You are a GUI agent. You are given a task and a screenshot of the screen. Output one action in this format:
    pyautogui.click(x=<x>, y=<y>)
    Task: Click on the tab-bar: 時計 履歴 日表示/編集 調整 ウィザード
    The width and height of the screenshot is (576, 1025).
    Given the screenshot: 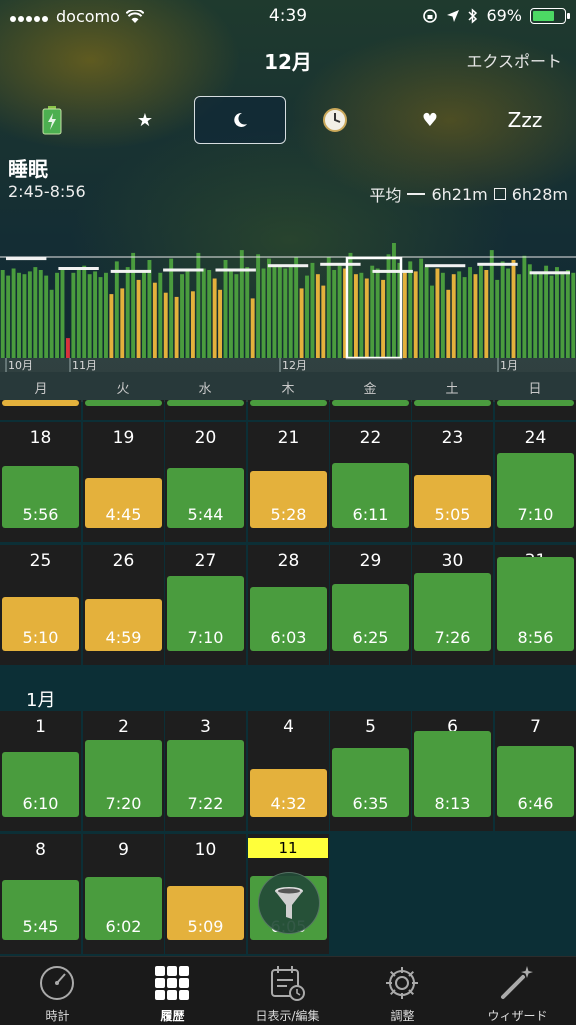 What is the action you would take?
    pyautogui.click(x=288, y=990)
    